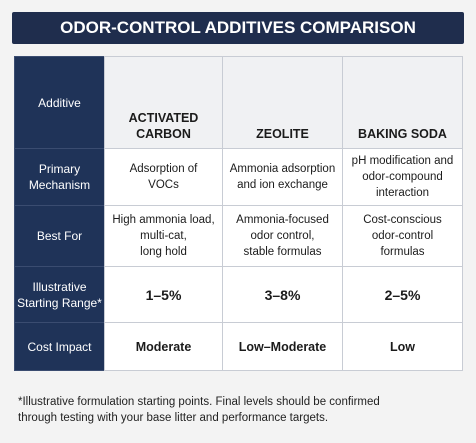  I want to click on column-header: ACTIVATED CARBON, so click(163, 102).